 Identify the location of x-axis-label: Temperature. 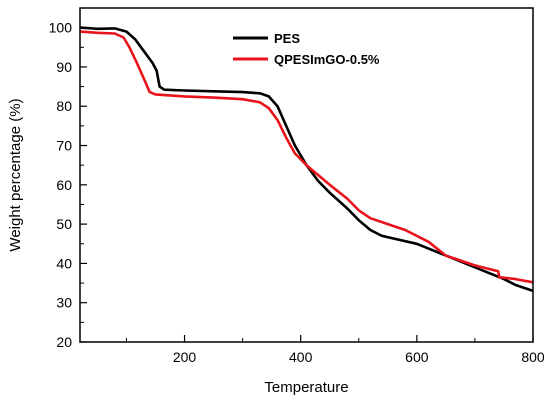
(306, 387).